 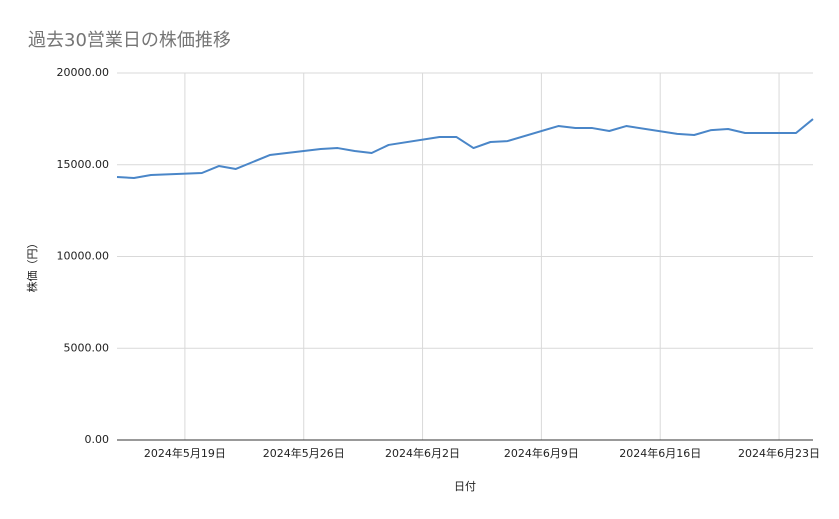 I want to click on x-tick-label: 2024年6月16日, so click(x=660, y=453).